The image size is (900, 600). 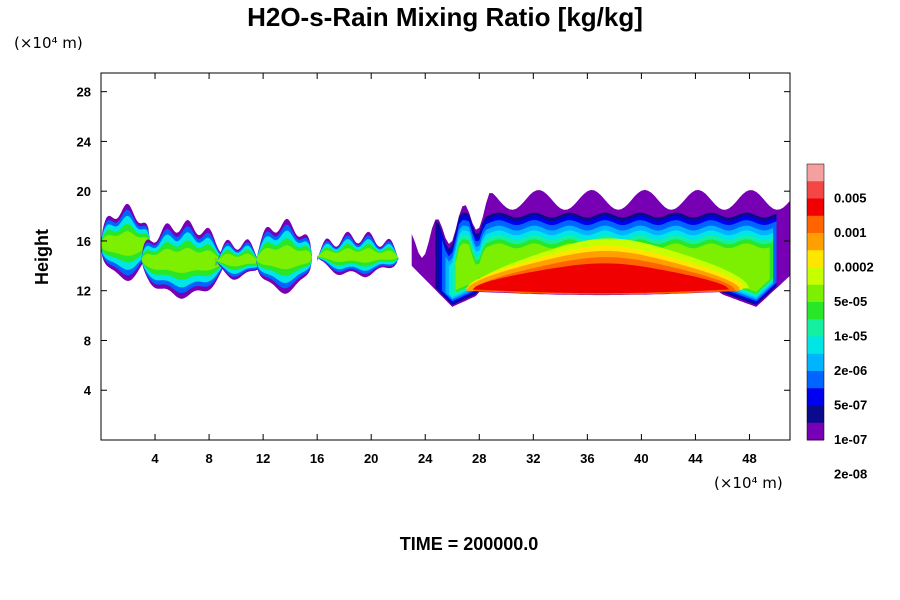 I want to click on x-tick-label: 48, so click(x=749, y=458).